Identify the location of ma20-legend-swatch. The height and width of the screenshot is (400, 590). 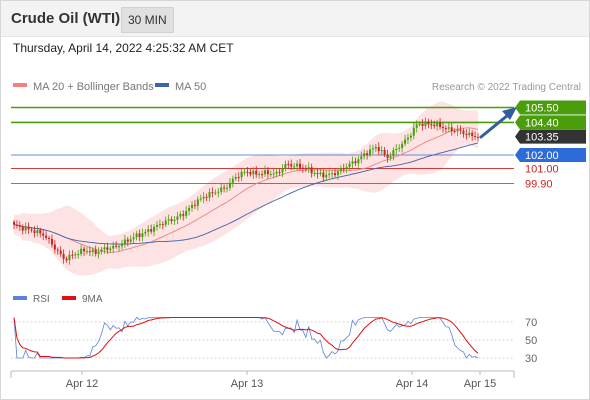
(20, 85).